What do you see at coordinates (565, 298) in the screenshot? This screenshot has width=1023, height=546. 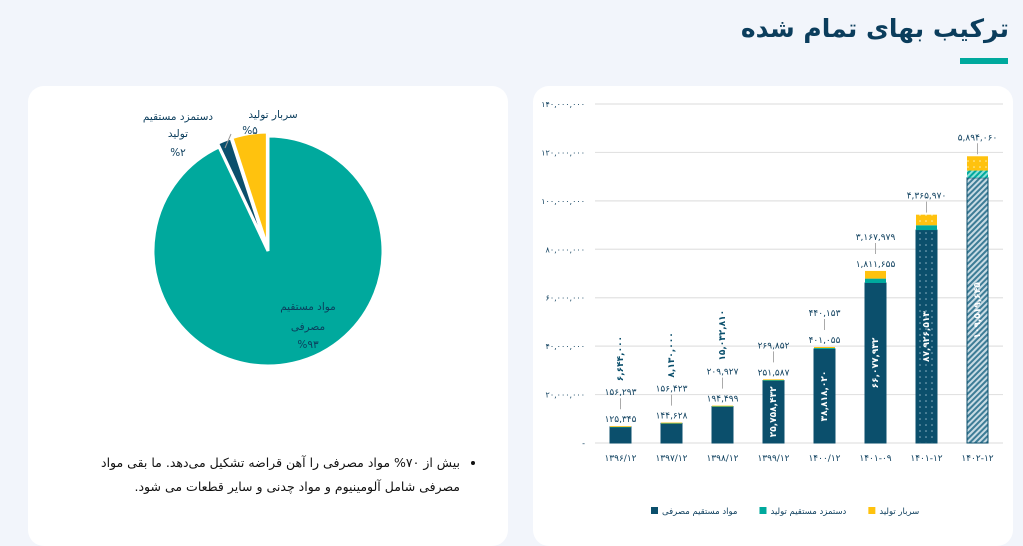 I see `y-tick-label: ۶۰,۰۰۰,۰۰۰` at bounding box center [565, 298].